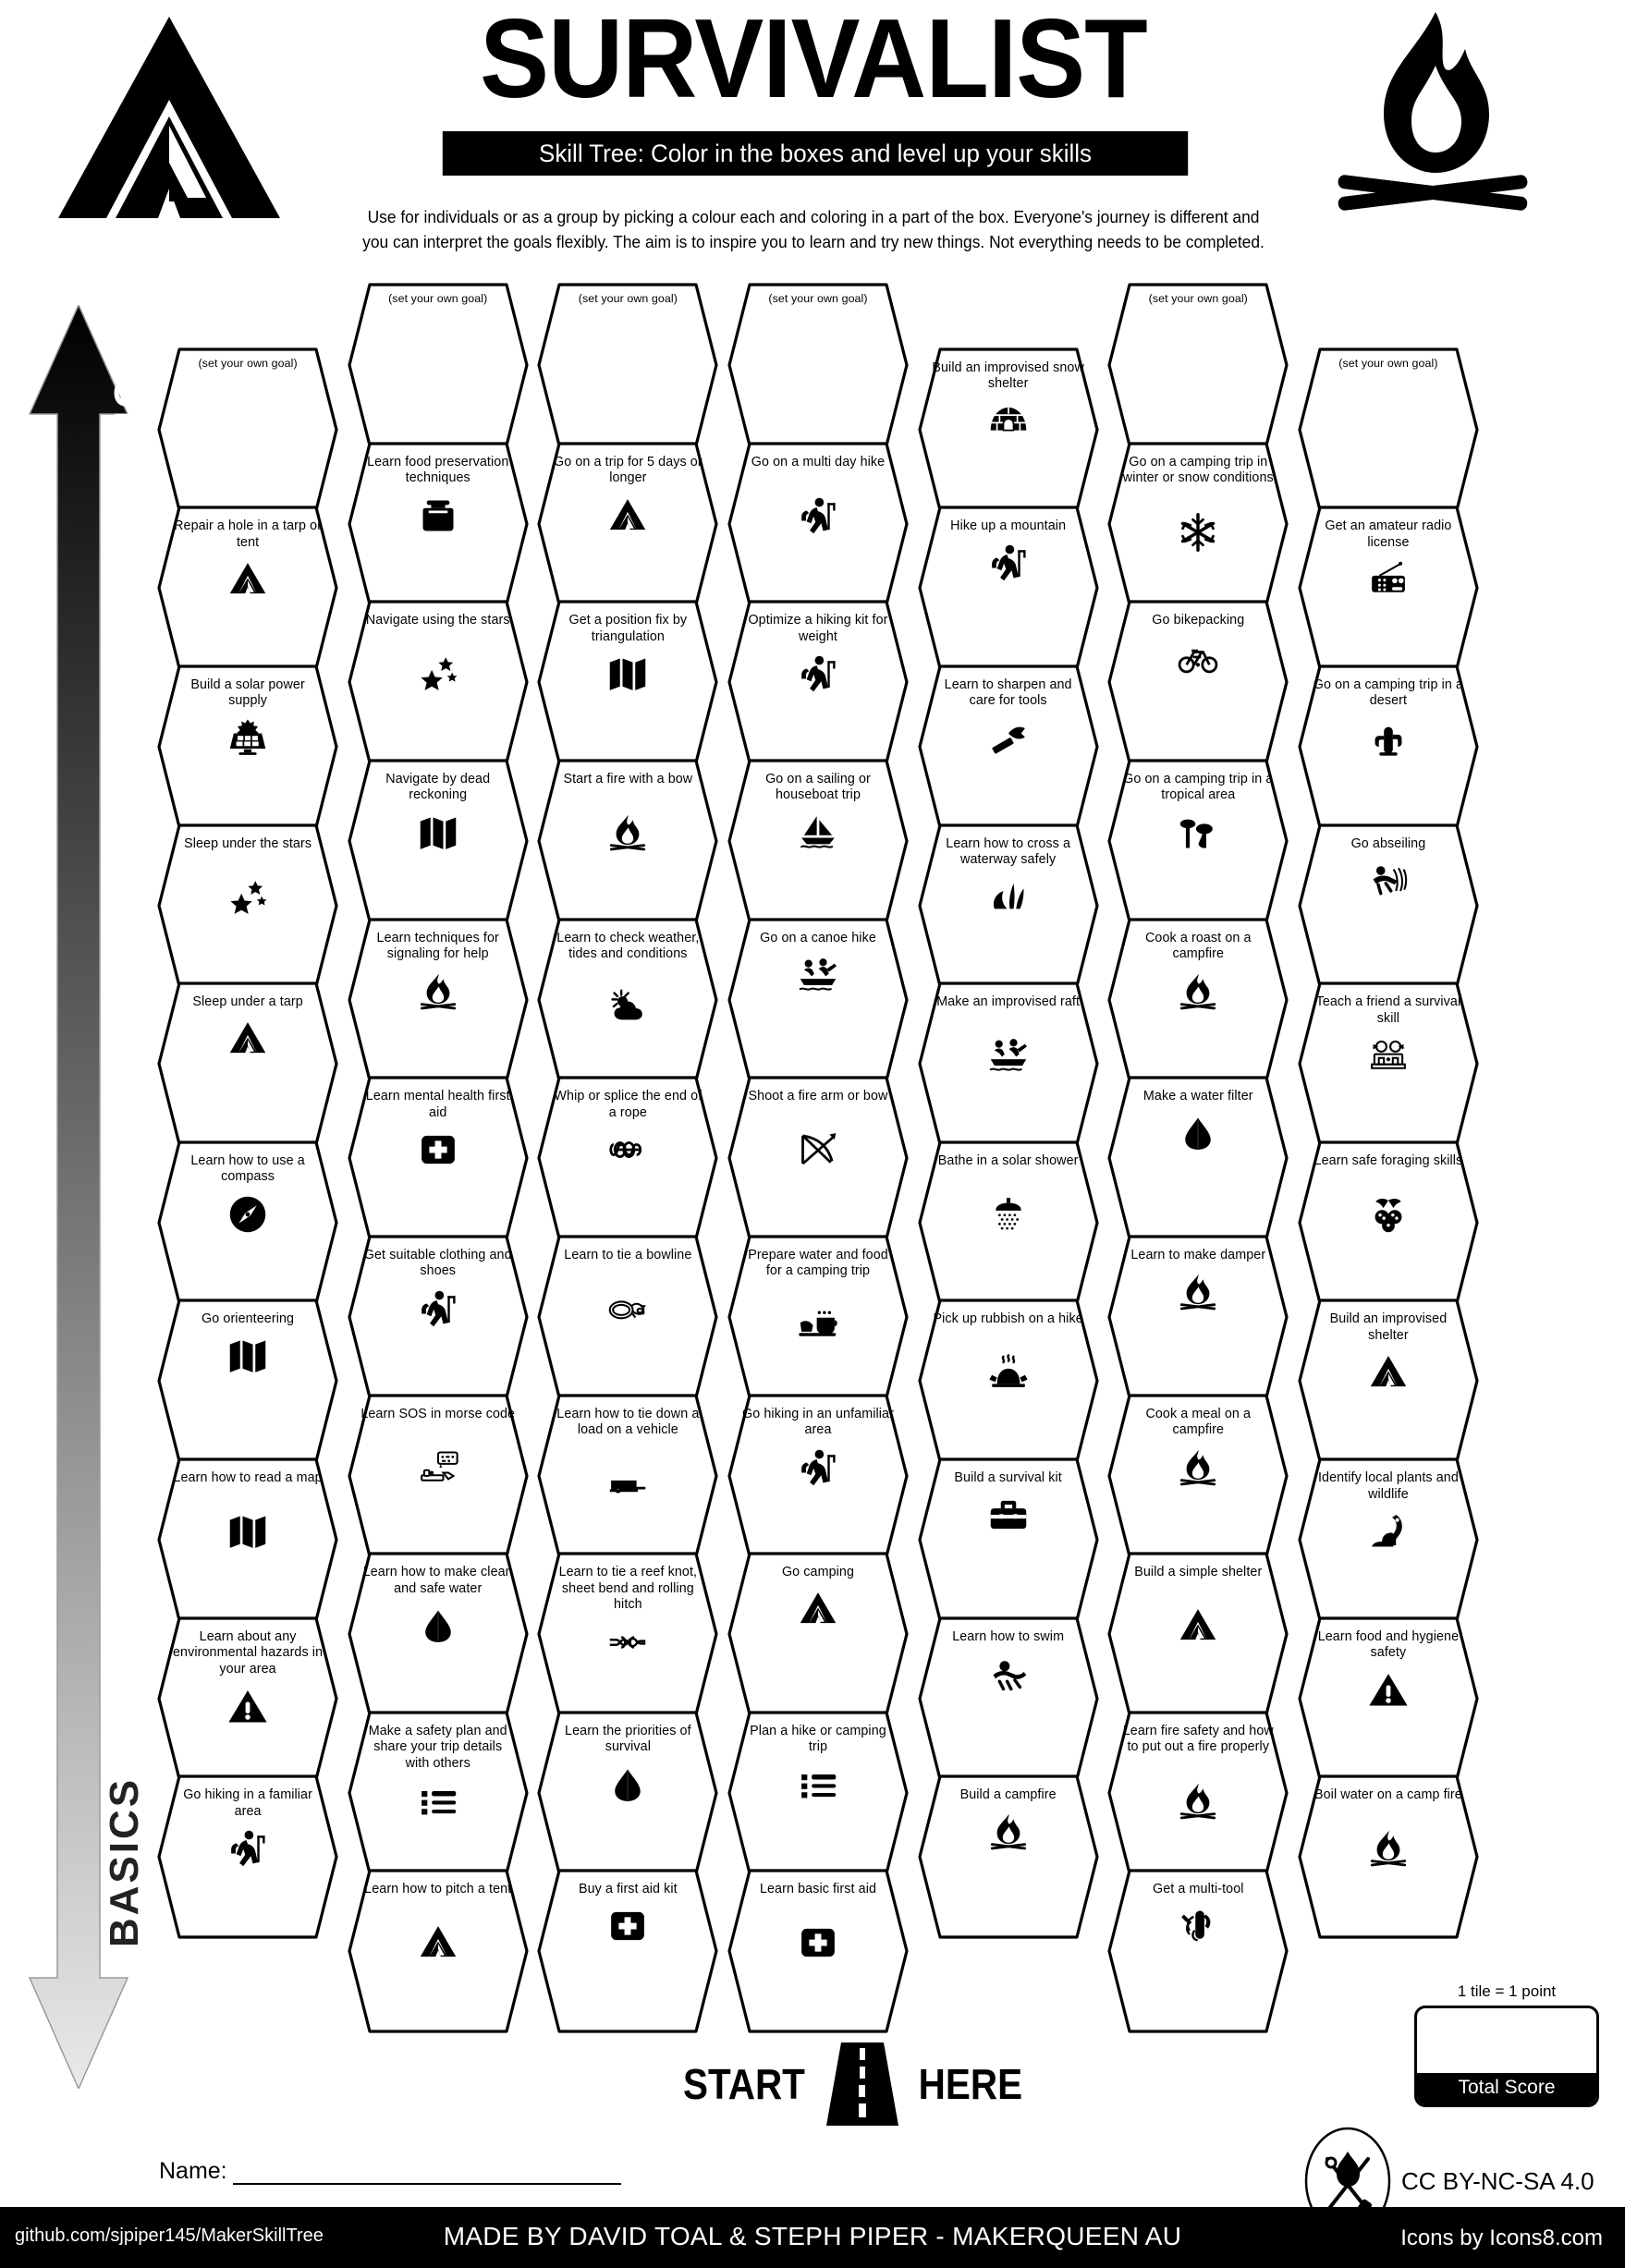 The width and height of the screenshot is (1625, 2268). I want to click on skill-tile: Get an amateur radio license, so click(1389, 588).